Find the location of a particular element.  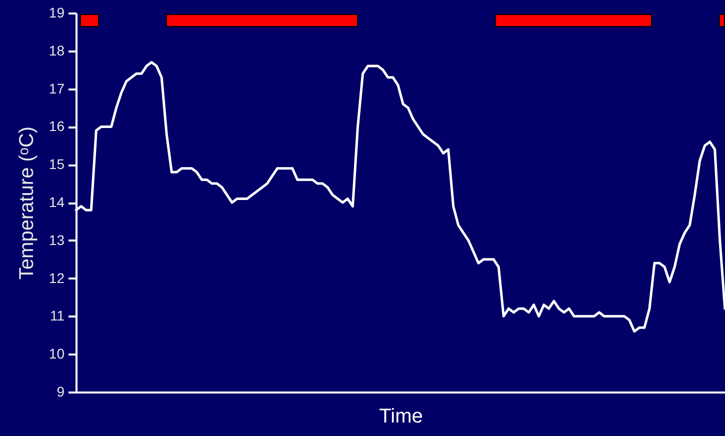

y-axis-title: Temperature (ᵒC) is located at coordinates (27, 203).